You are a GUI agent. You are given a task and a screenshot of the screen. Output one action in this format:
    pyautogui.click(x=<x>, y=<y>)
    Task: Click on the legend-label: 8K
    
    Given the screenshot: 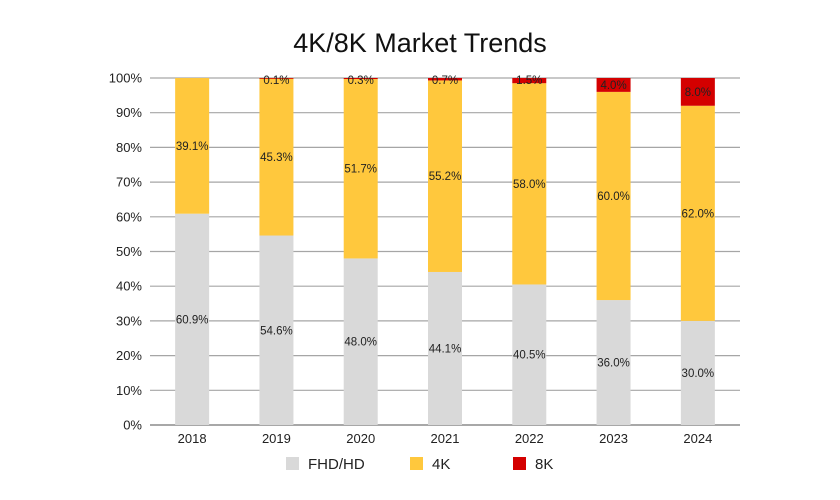 What is the action you would take?
    pyautogui.click(x=544, y=464)
    